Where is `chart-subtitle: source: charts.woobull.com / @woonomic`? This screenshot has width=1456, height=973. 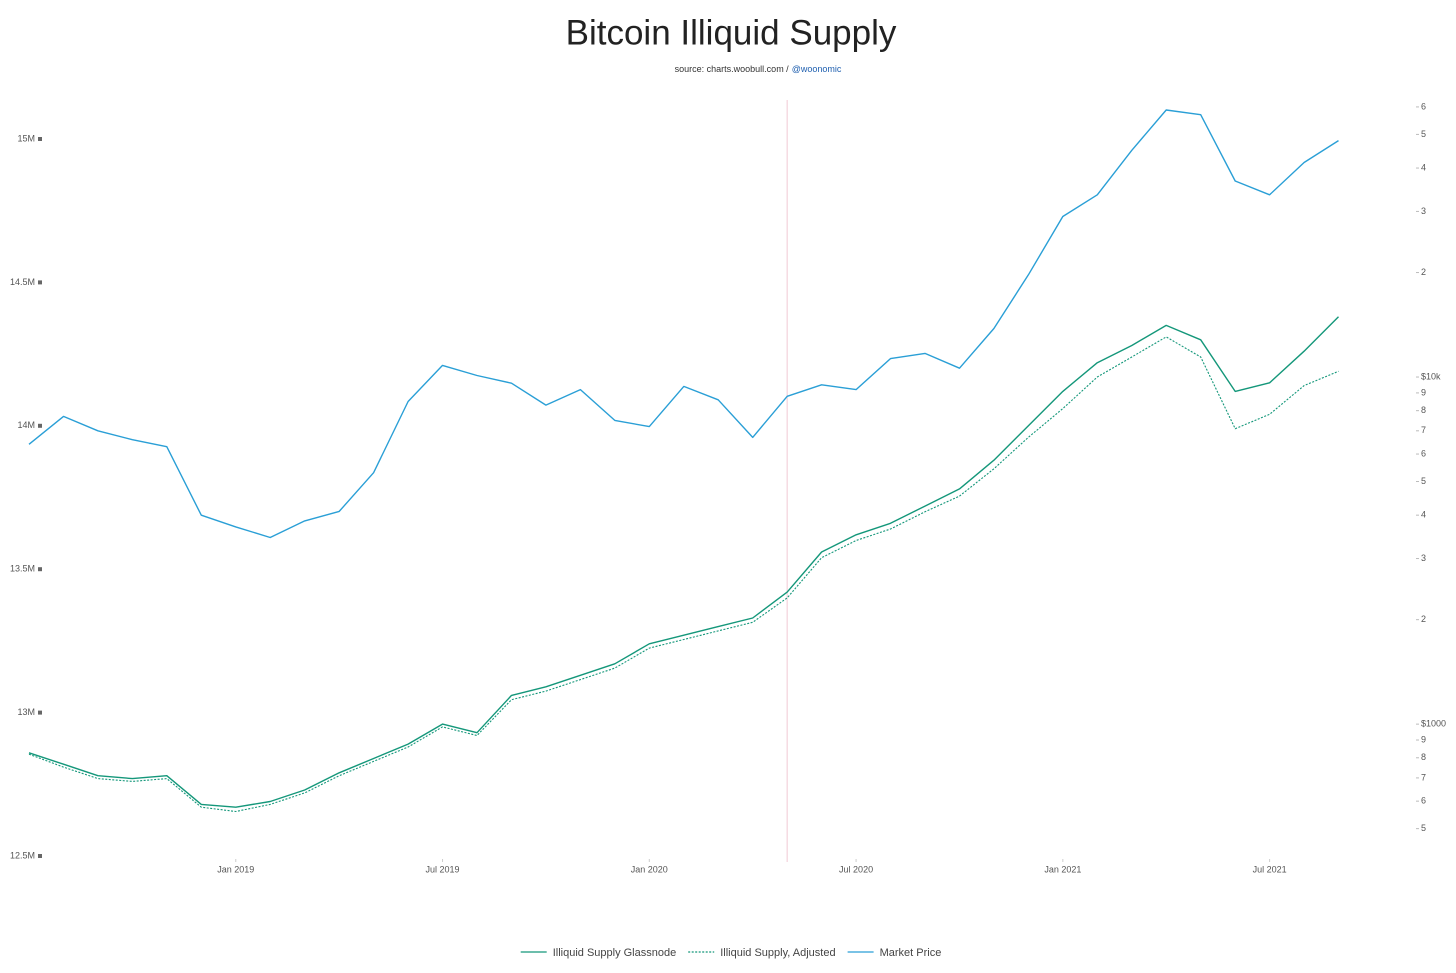 chart-subtitle: source: charts.woobull.com / @woonomic is located at coordinates (758, 69).